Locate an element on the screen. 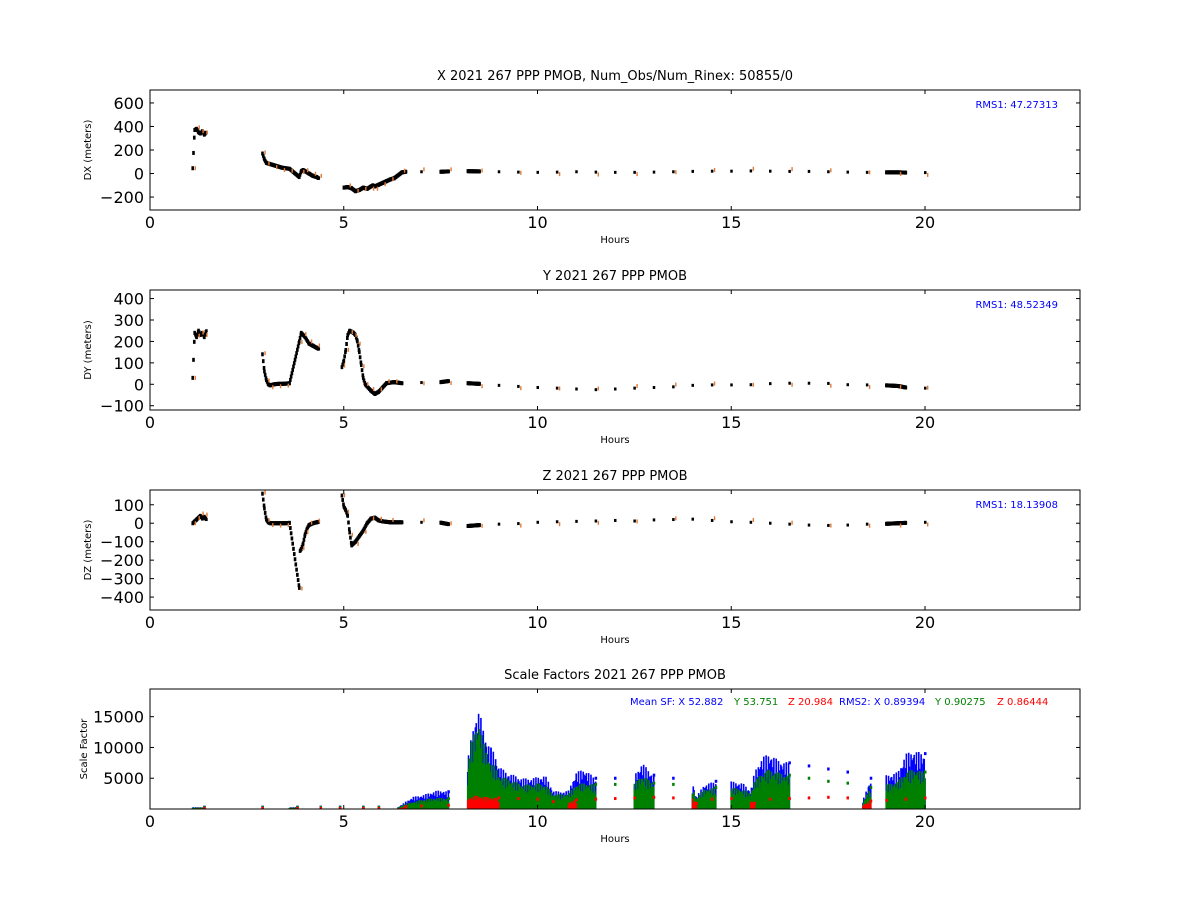 This screenshot has height=900, width=1200. y-tick-label: −200 is located at coordinates (122, 560).